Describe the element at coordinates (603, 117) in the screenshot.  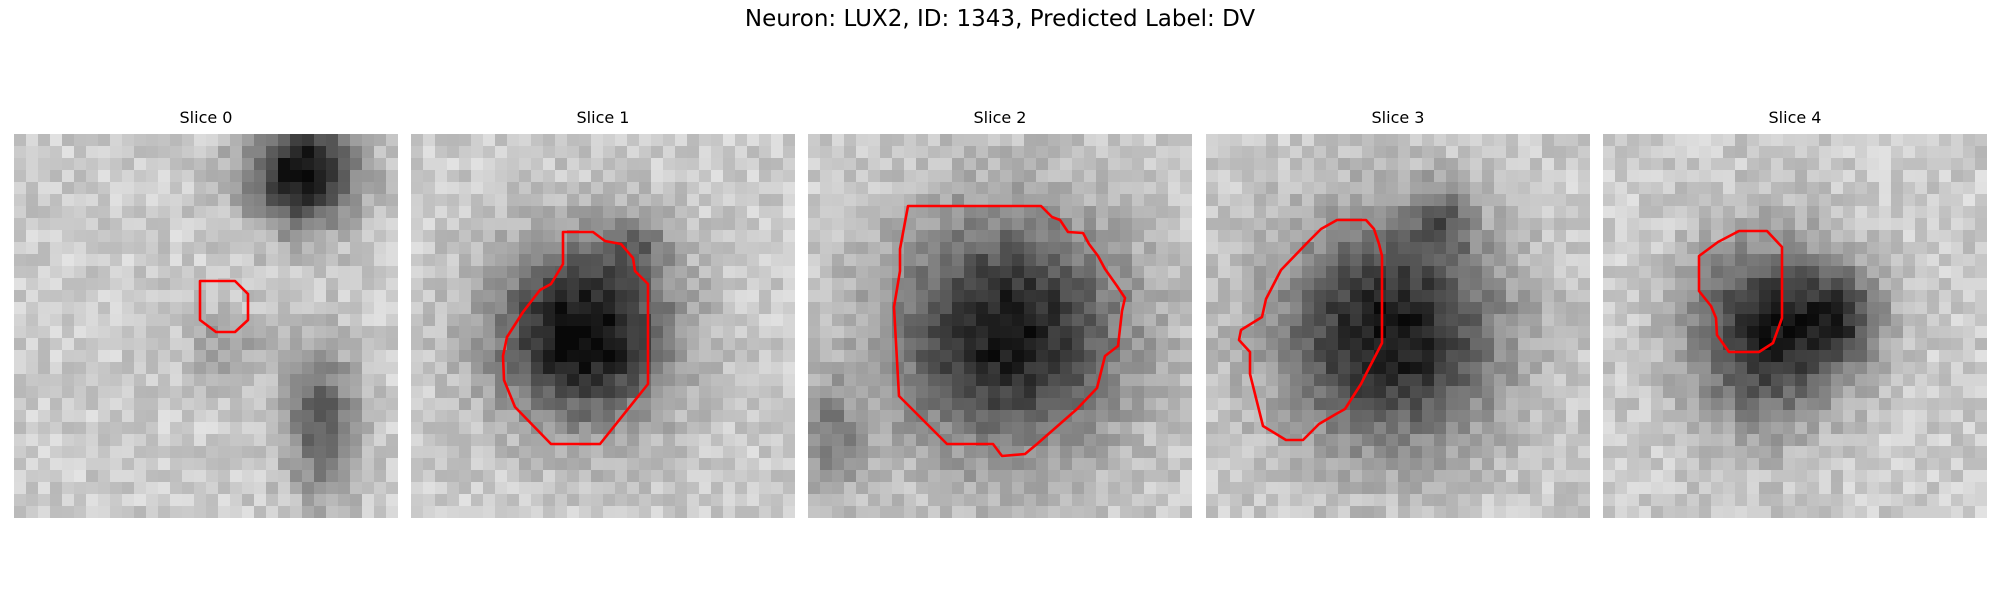
I see `slice-title-1: Slice 1` at that location.